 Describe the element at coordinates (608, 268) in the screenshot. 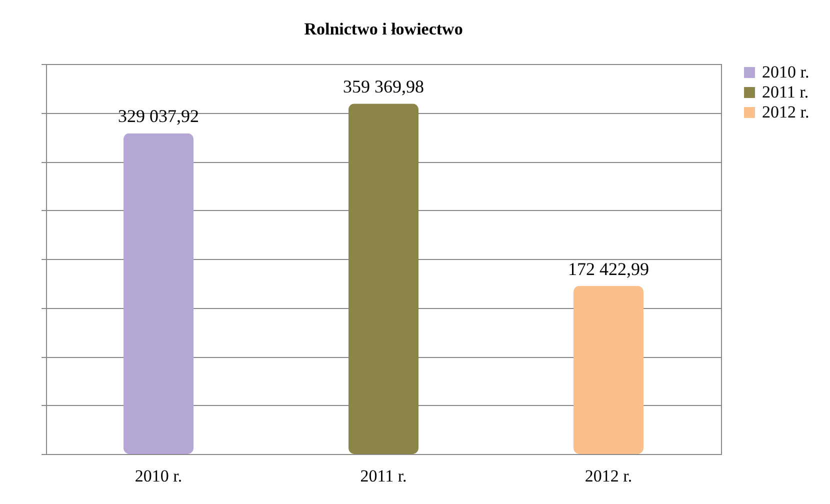

I see `data-label: 172 422,99` at that location.